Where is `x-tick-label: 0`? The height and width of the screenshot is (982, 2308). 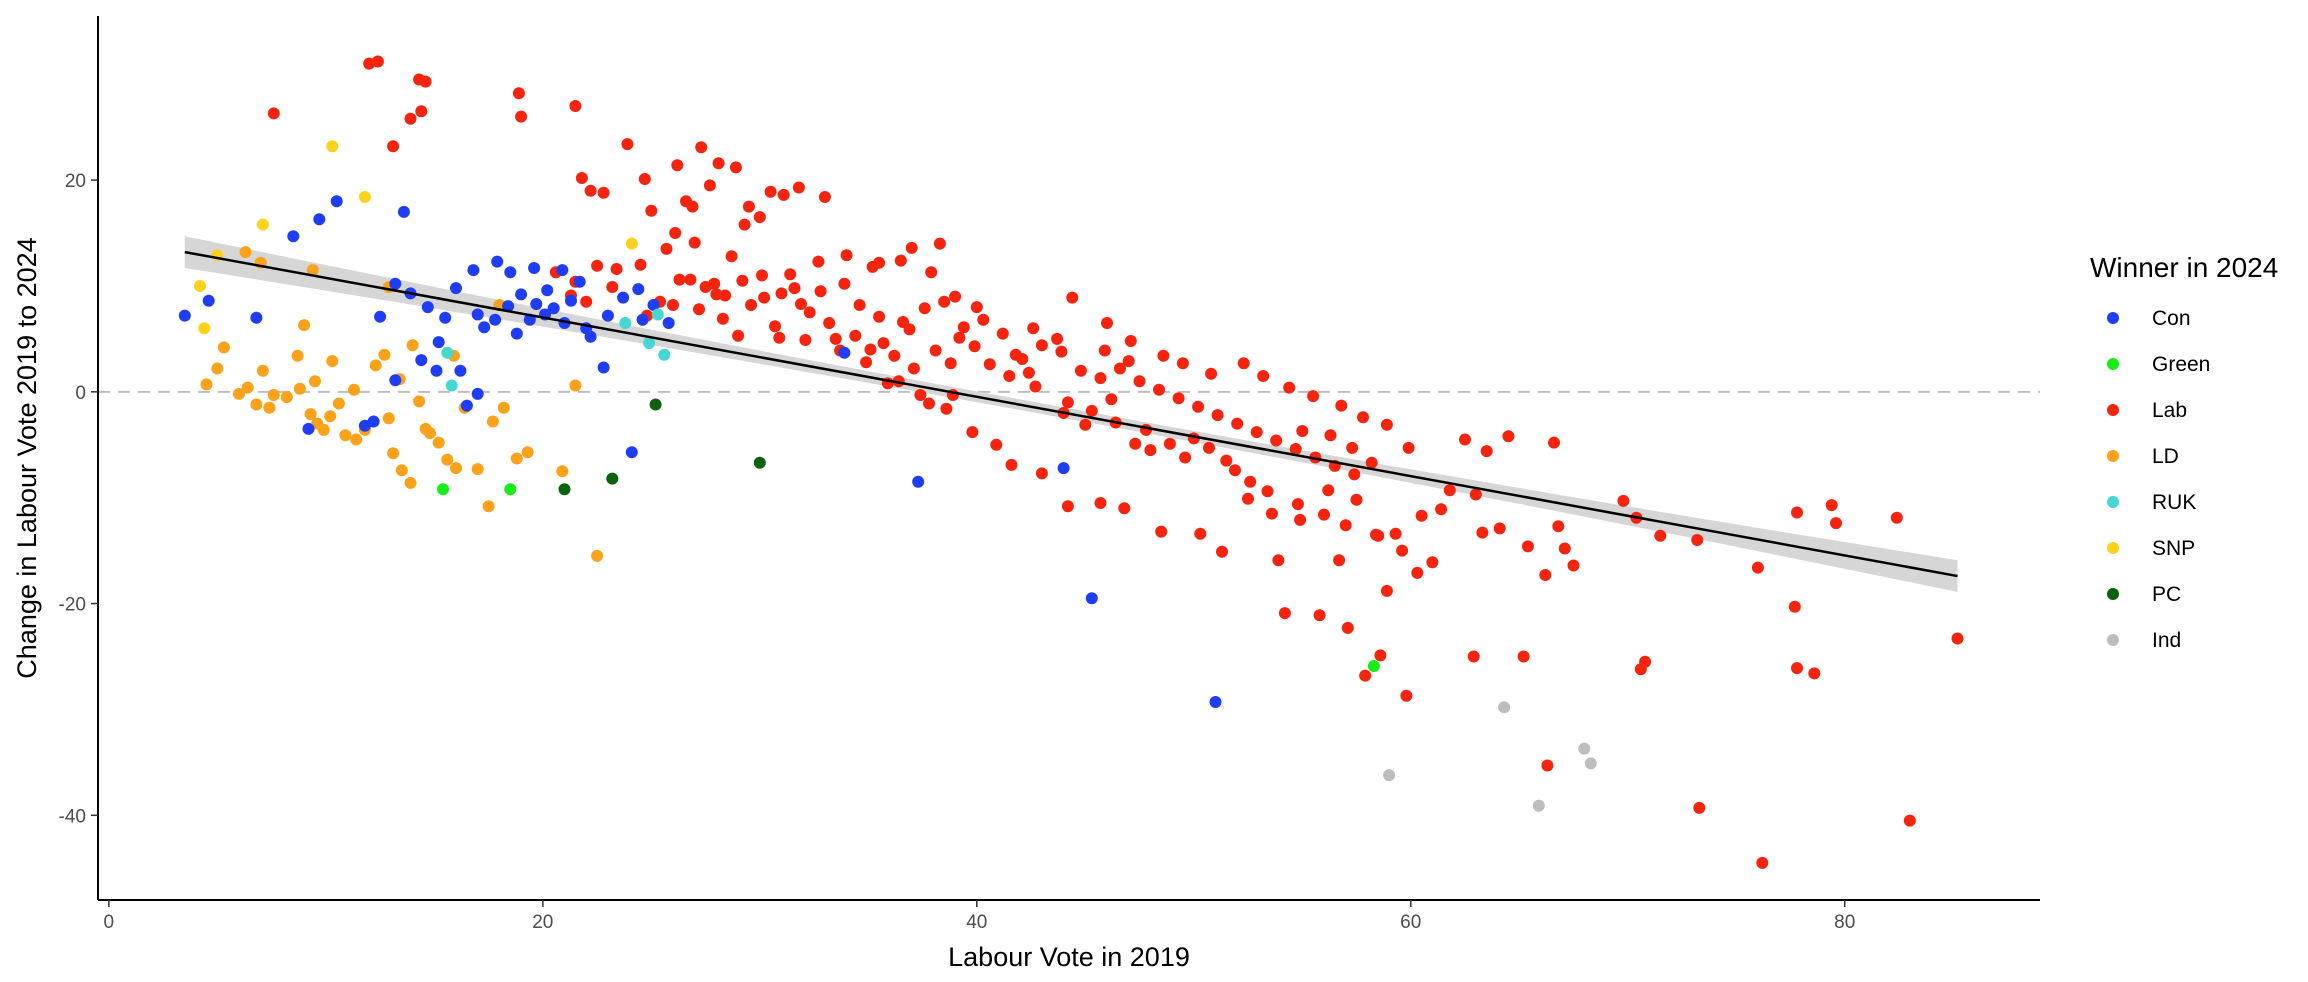
x-tick-label: 0 is located at coordinates (109, 922).